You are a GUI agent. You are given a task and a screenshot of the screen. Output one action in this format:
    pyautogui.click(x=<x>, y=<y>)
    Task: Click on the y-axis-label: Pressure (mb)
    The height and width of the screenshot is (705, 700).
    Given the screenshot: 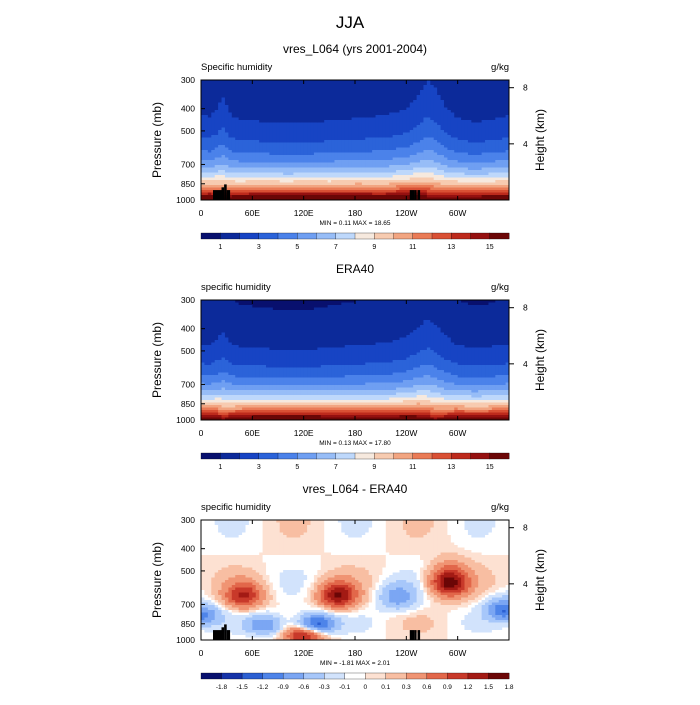 What is the action you would take?
    pyautogui.click(x=157, y=140)
    